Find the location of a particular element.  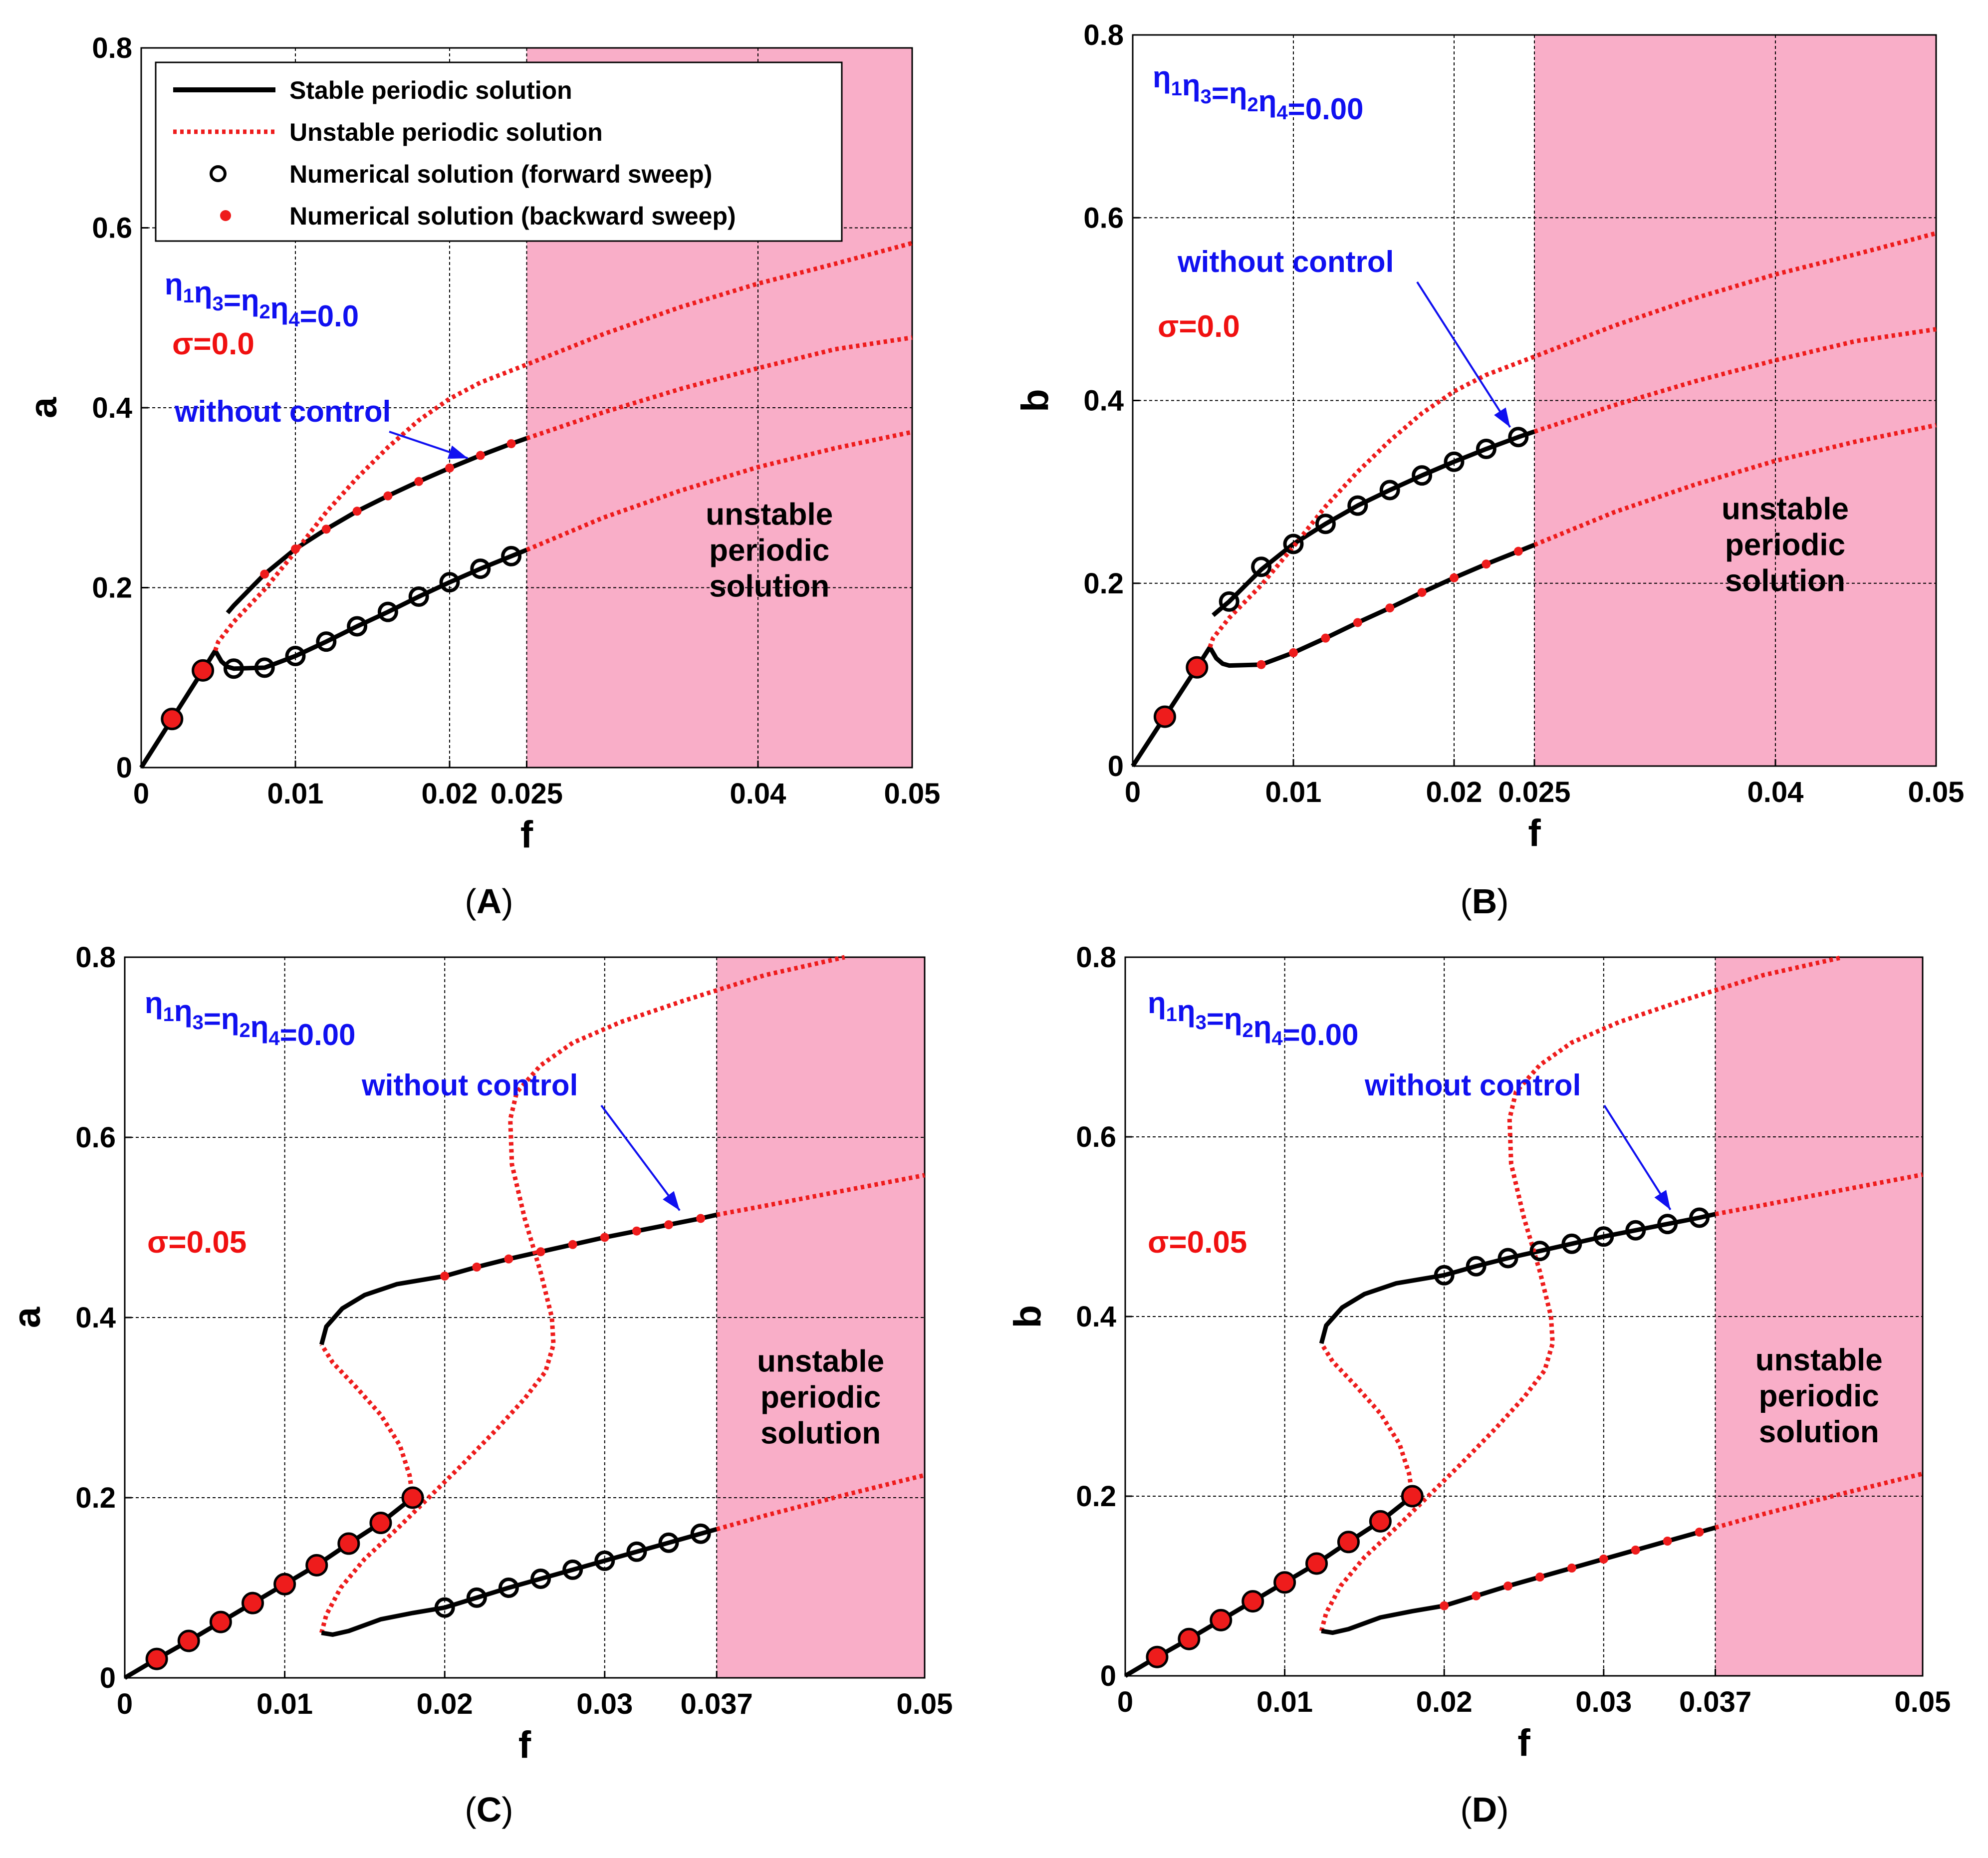

y-tick-label: 0.2 is located at coordinates (1096, 1496).